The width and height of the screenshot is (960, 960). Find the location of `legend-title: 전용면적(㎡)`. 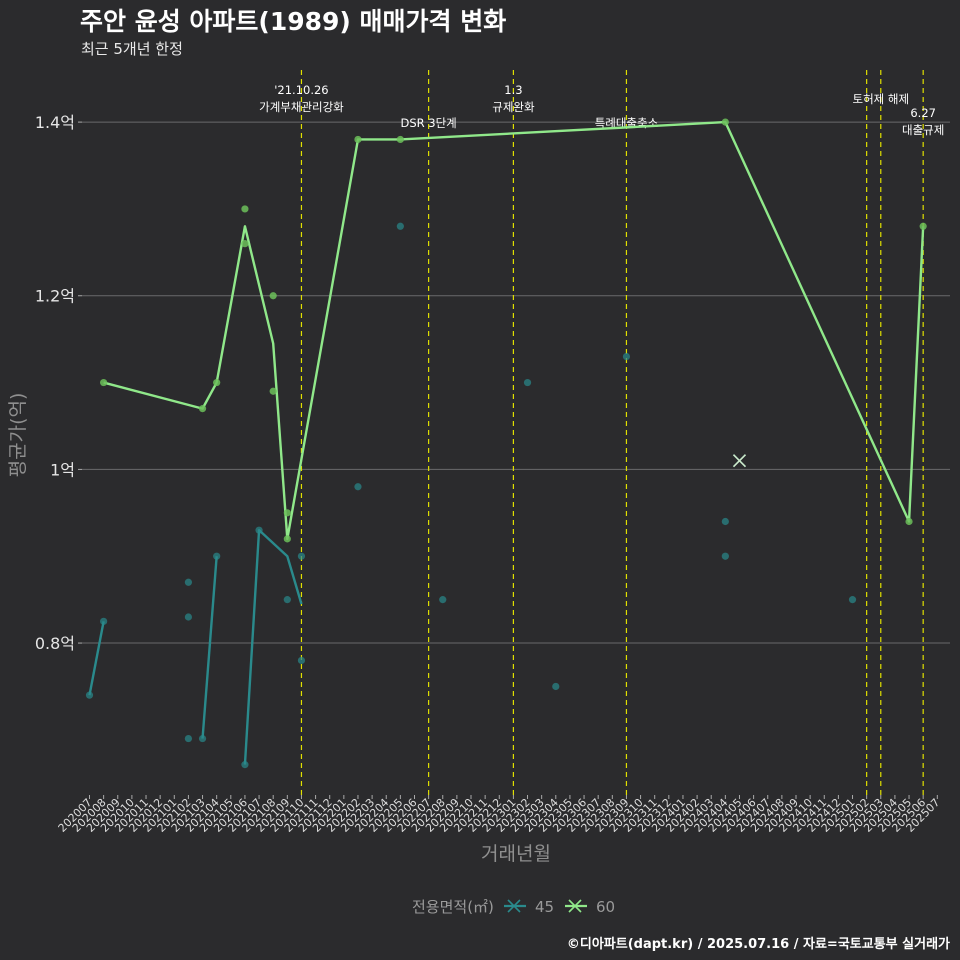

legend-title: 전용면적(㎡) is located at coordinates (453, 907).